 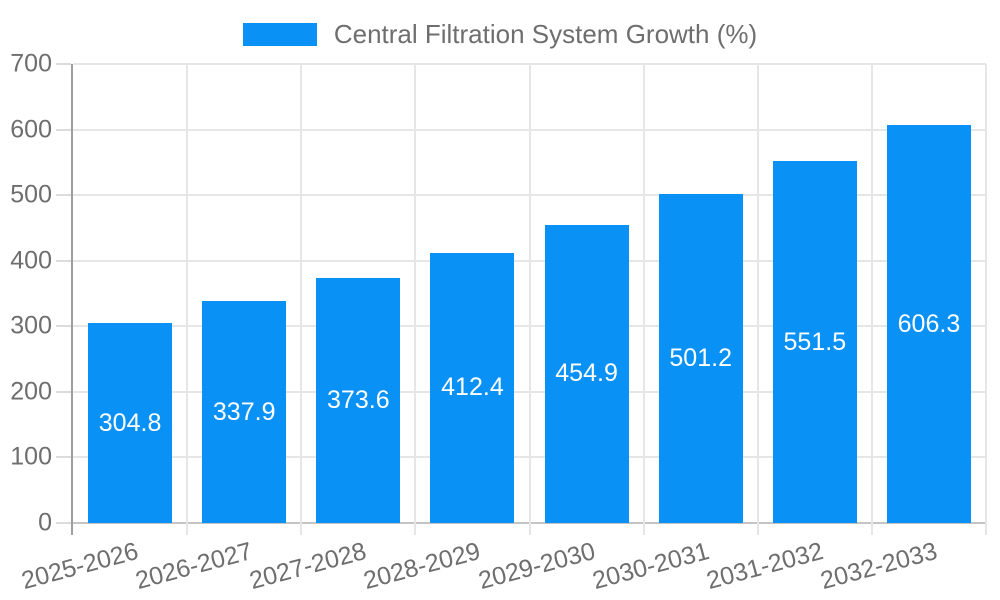 I want to click on bar-value-label: 501.2, so click(x=700, y=358).